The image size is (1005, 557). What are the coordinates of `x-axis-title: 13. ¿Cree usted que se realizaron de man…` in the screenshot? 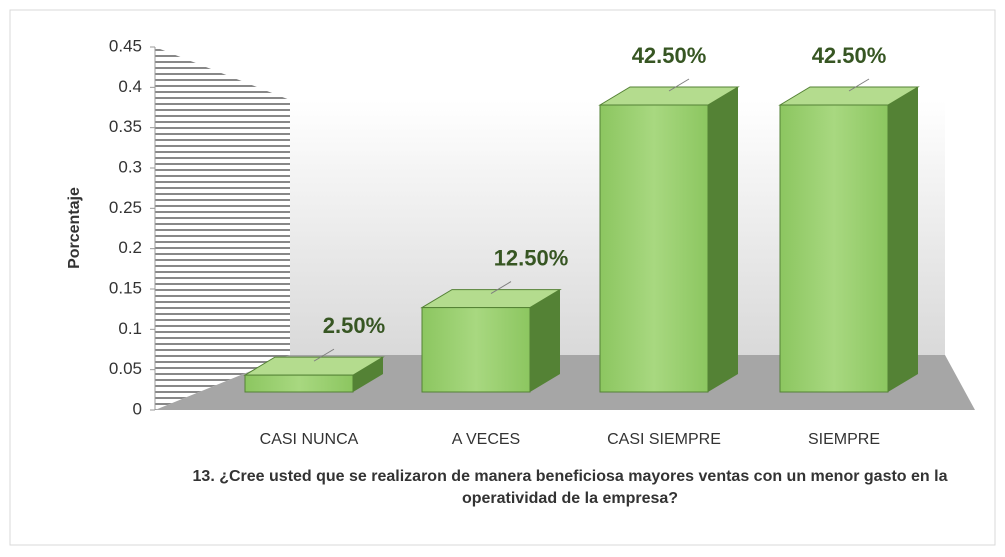 It's located at (570, 487).